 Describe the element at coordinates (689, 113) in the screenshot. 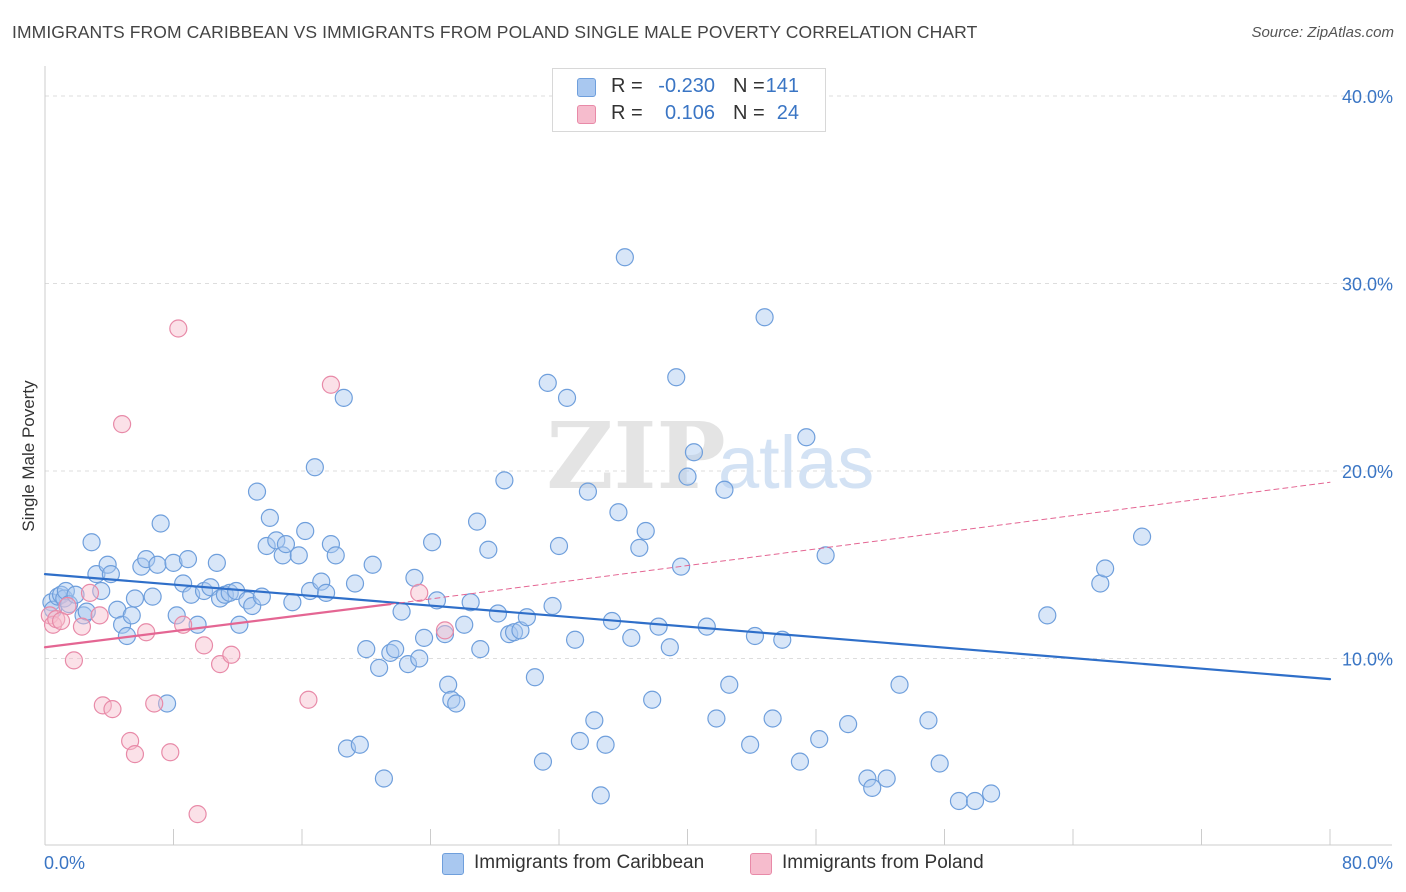

I see `legend-r-value-poland: 0.106` at that location.